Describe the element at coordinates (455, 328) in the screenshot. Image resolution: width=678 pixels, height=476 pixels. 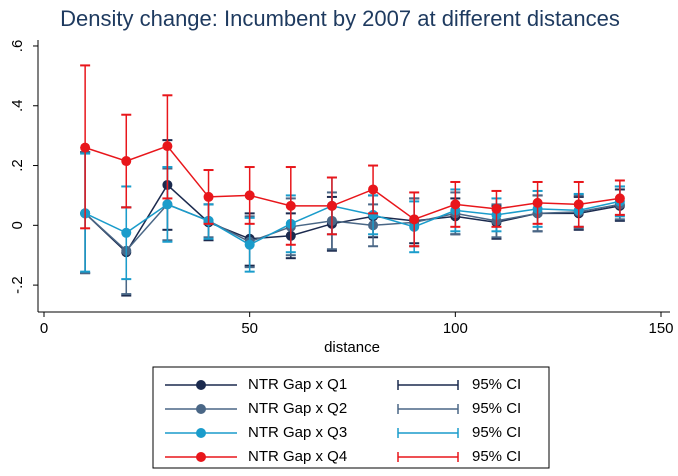
I see `x-tick-label: 100` at that location.